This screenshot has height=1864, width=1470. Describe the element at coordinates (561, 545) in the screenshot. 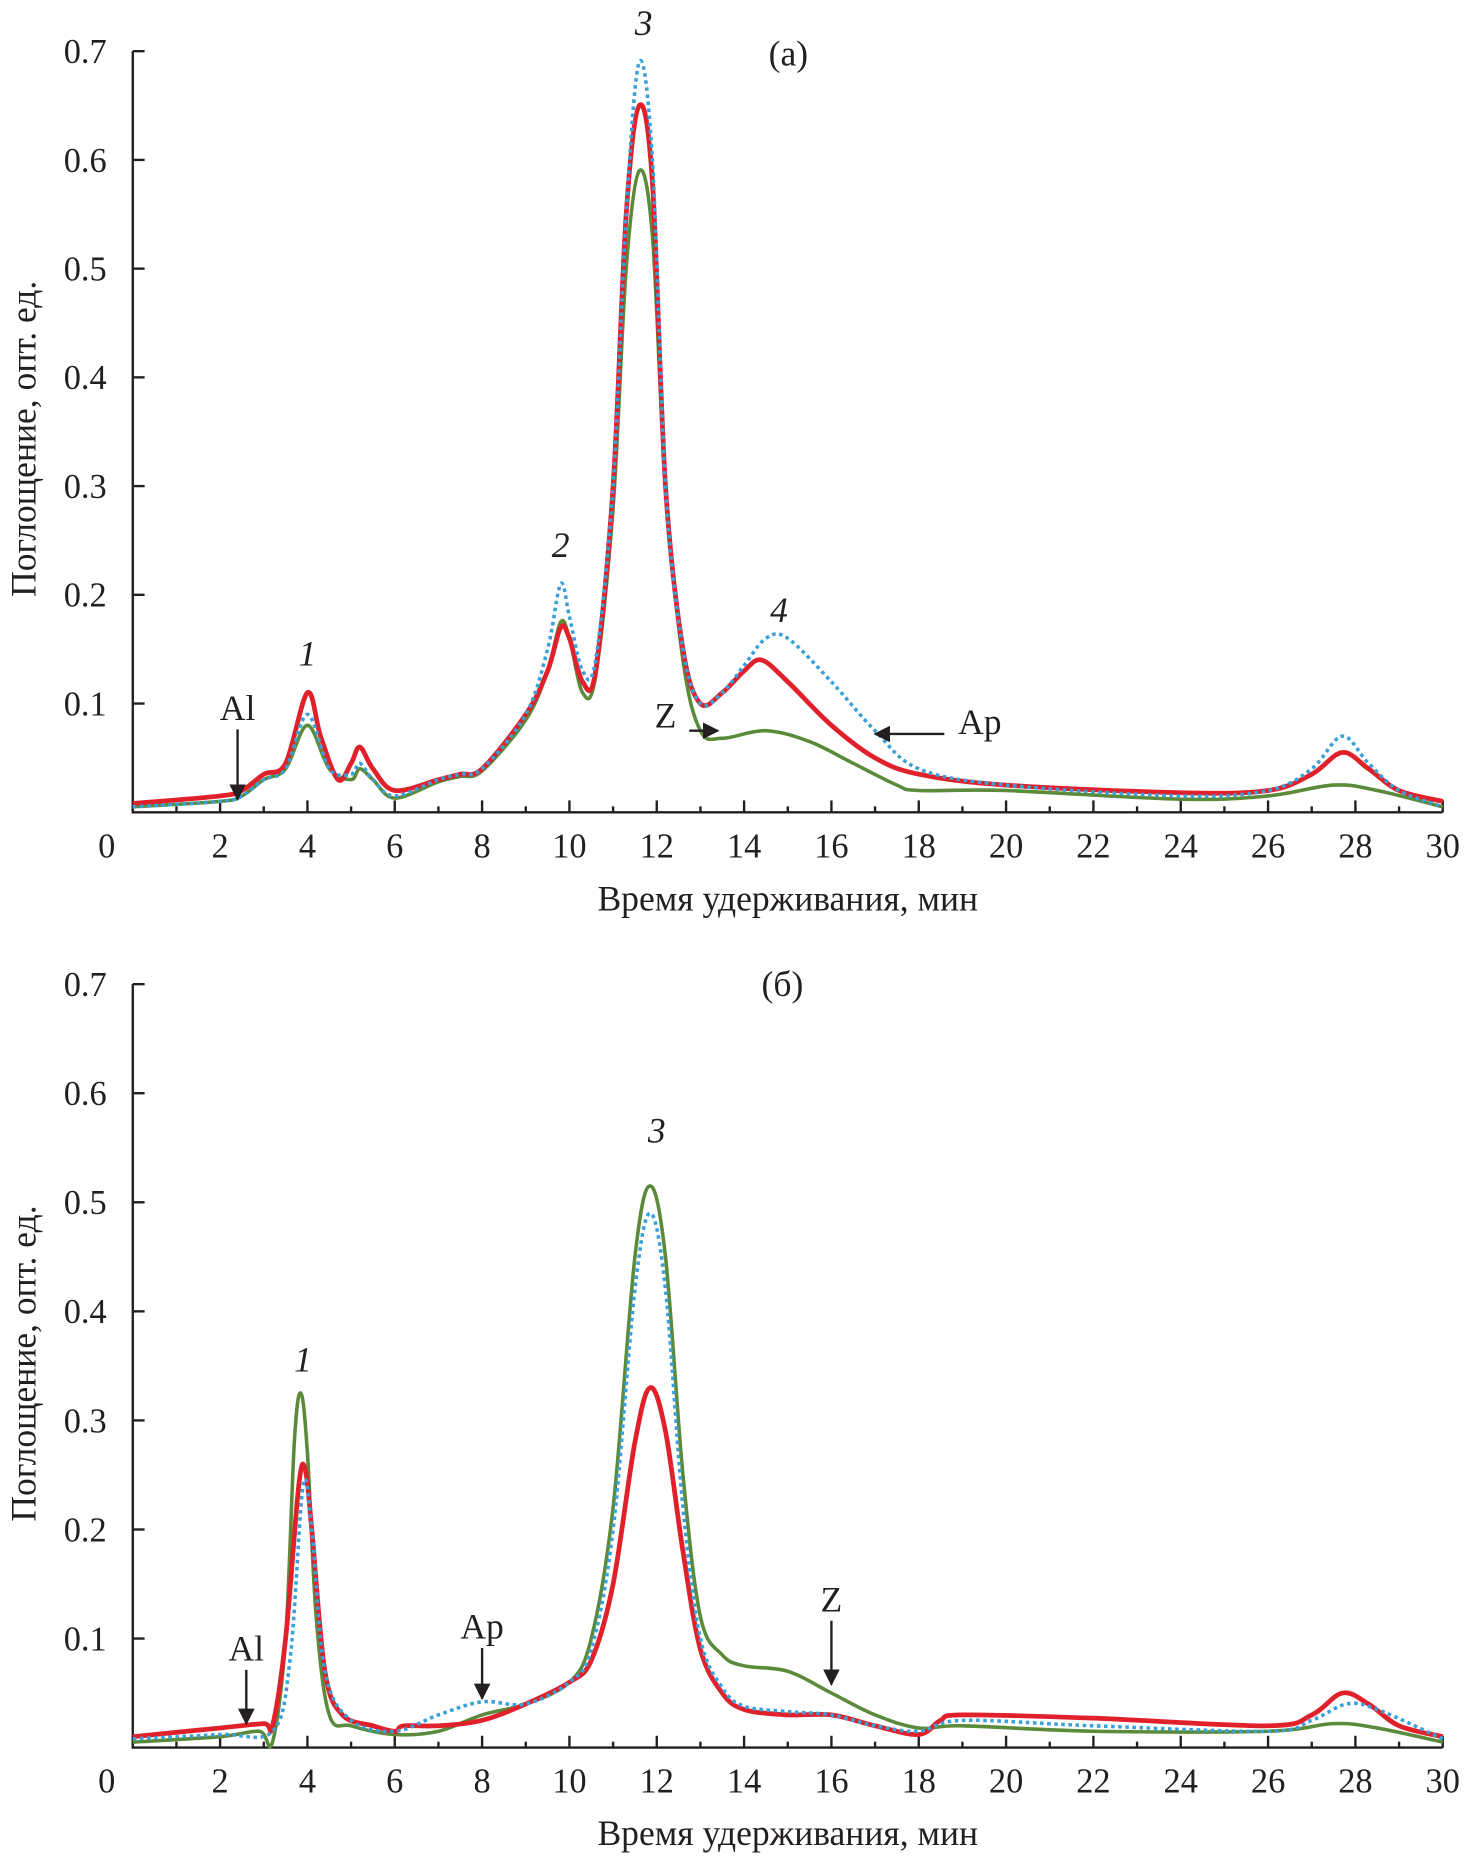

I see `peak-label: 2` at that location.